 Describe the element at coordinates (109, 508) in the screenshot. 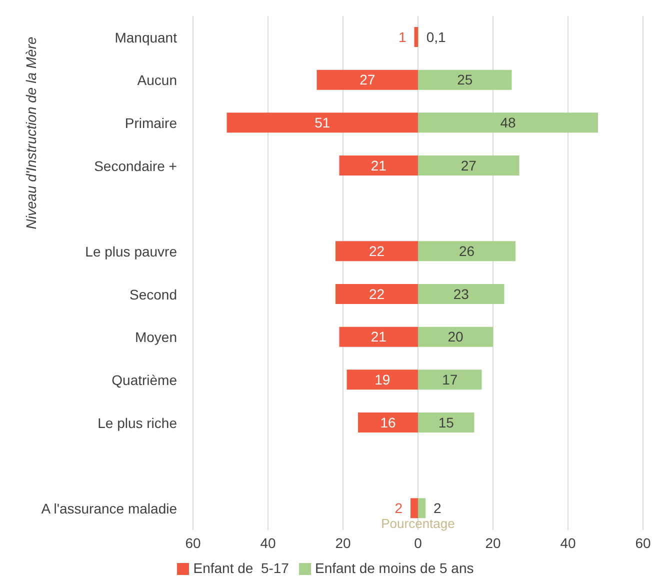

I see `y-tick-label: A l'assurance maladie` at that location.